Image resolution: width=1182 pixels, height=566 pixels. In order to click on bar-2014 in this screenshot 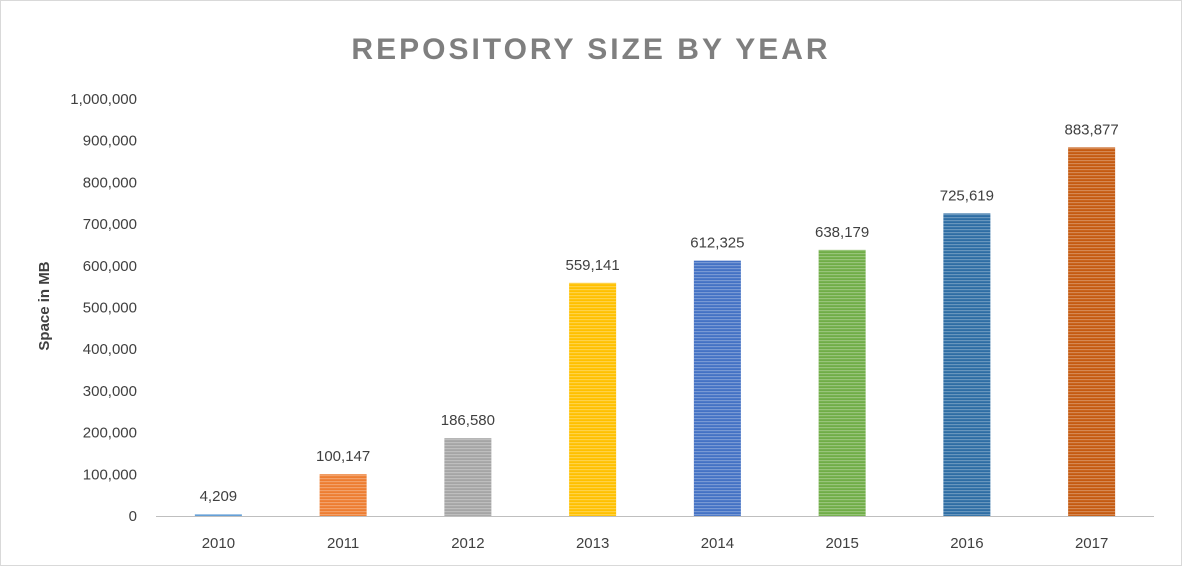, I will do `click(717, 388)`.